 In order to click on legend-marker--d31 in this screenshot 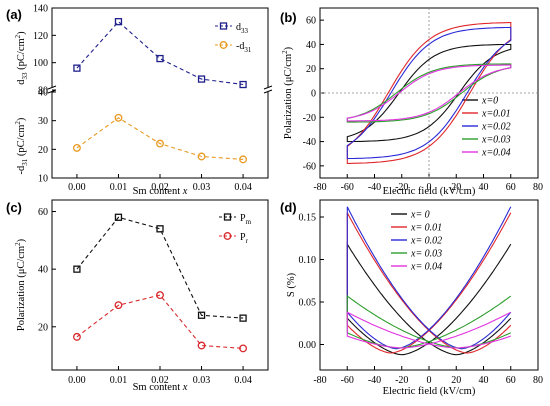, I will do `click(223, 45)`.